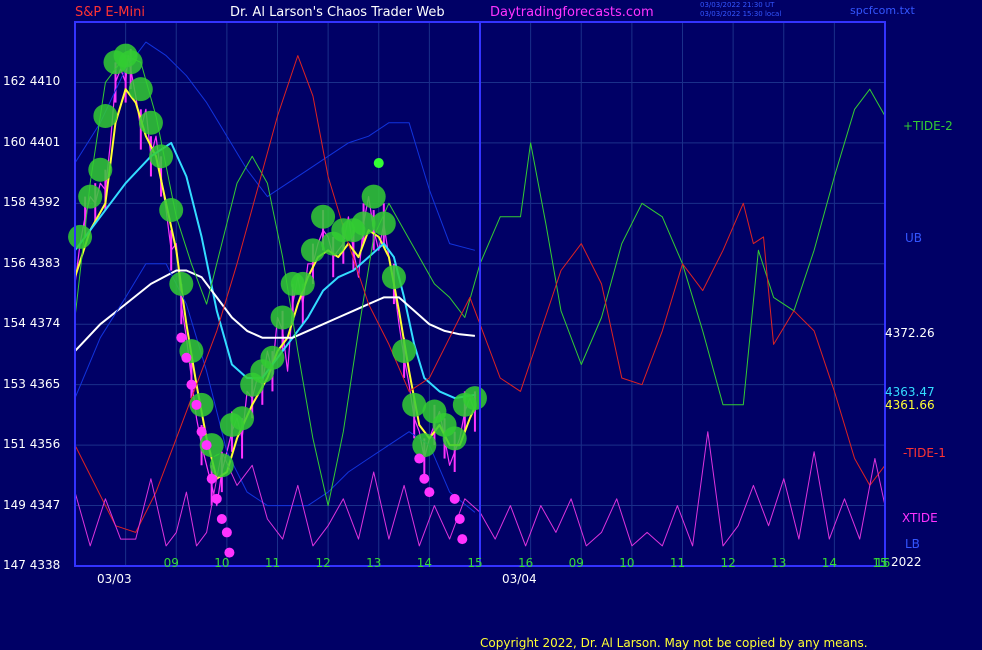 This screenshot has height=650, width=982. What do you see at coordinates (914, 238) in the screenshot?
I see `ub-label: UB` at bounding box center [914, 238].